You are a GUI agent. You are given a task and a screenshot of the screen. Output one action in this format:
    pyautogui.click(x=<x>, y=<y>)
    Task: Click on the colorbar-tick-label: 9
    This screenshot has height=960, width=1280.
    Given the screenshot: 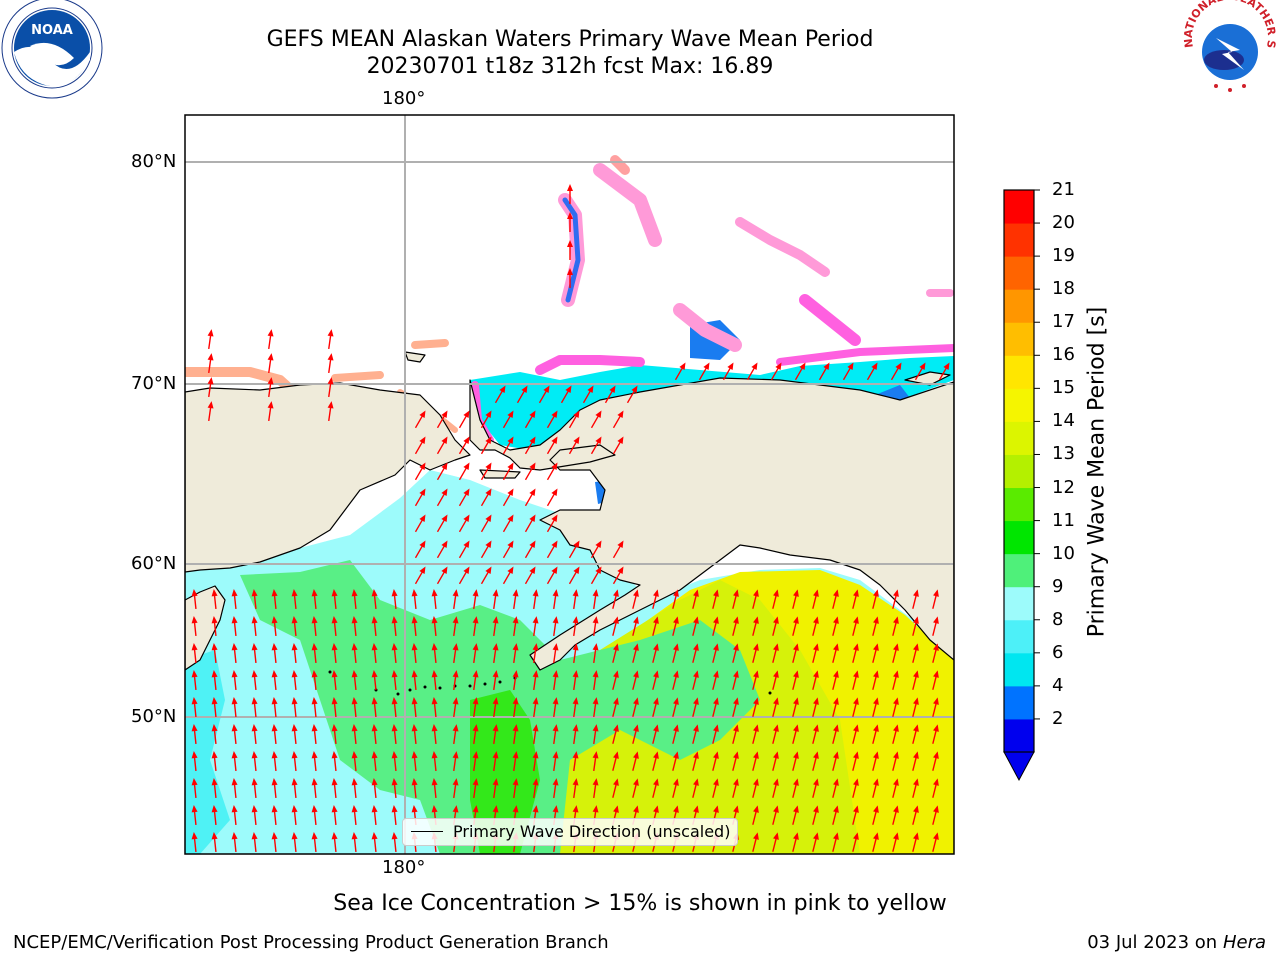 What is the action you would take?
    pyautogui.click(x=1058, y=586)
    